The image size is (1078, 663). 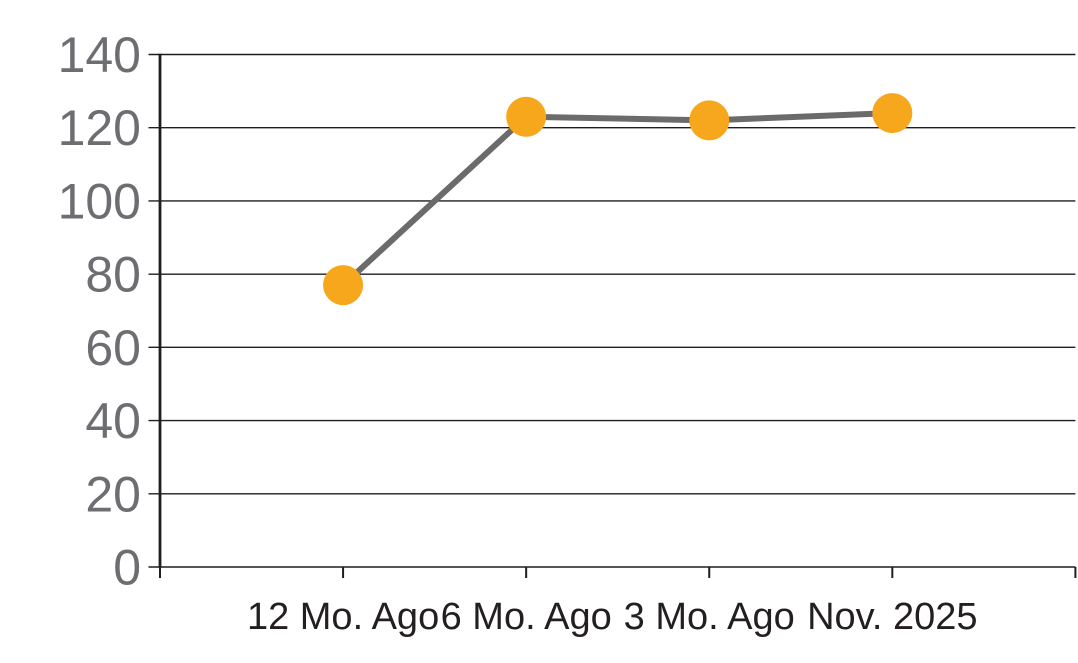 What do you see at coordinates (113, 421) in the screenshot?
I see `y-axis-tick-label: 40` at bounding box center [113, 421].